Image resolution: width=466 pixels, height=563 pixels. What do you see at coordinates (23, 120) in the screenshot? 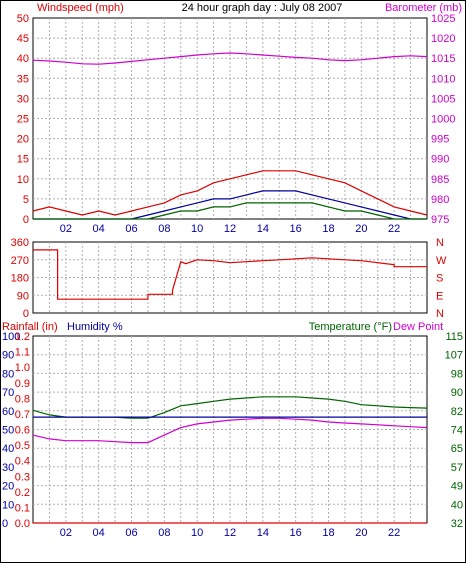
I see `windspeed-tick: 25` at bounding box center [23, 120].